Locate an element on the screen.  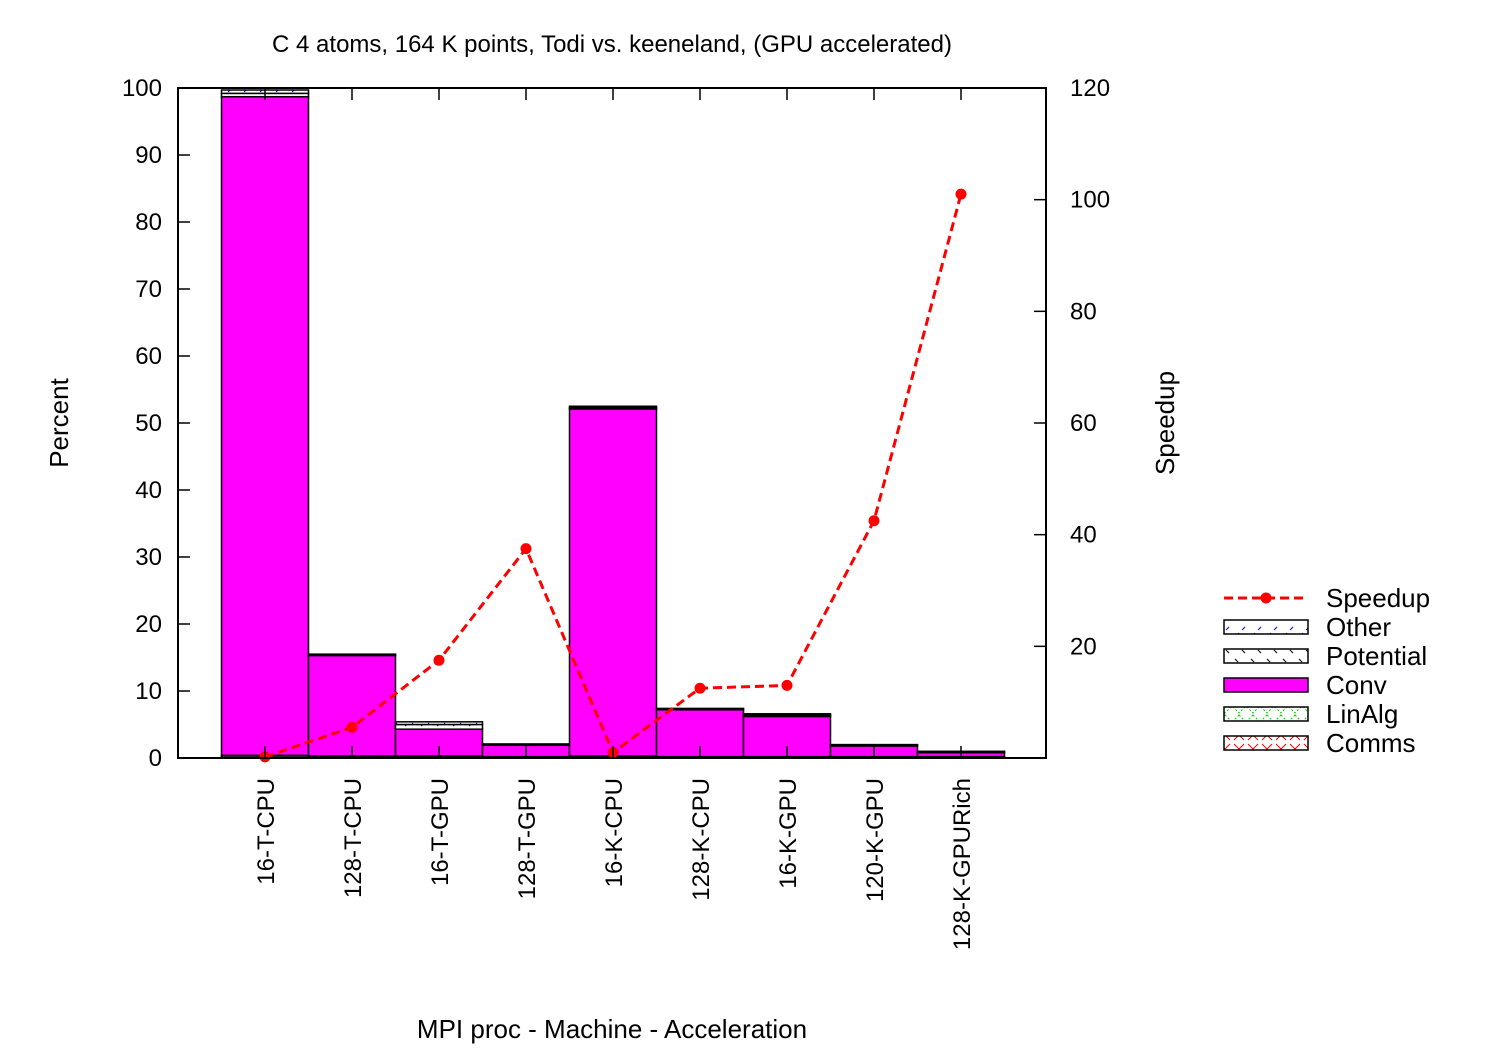
legend-swatch-comms is located at coordinates (1266, 743).